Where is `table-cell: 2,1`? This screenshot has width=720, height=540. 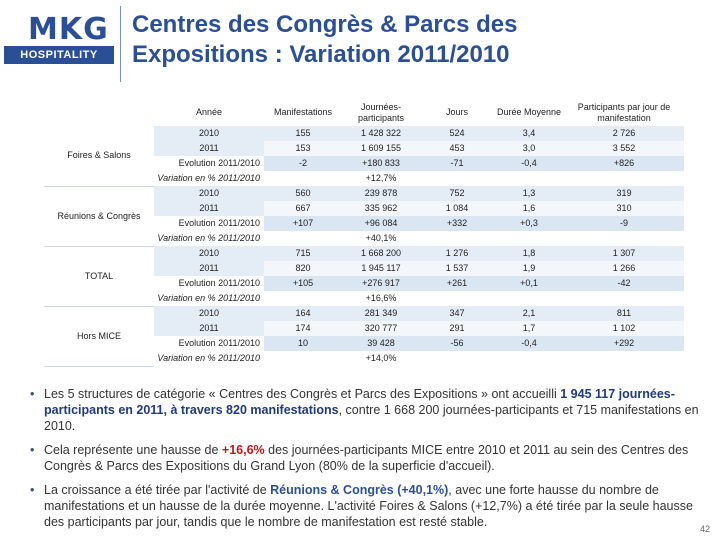 table-cell: 2,1 is located at coordinates (529, 313).